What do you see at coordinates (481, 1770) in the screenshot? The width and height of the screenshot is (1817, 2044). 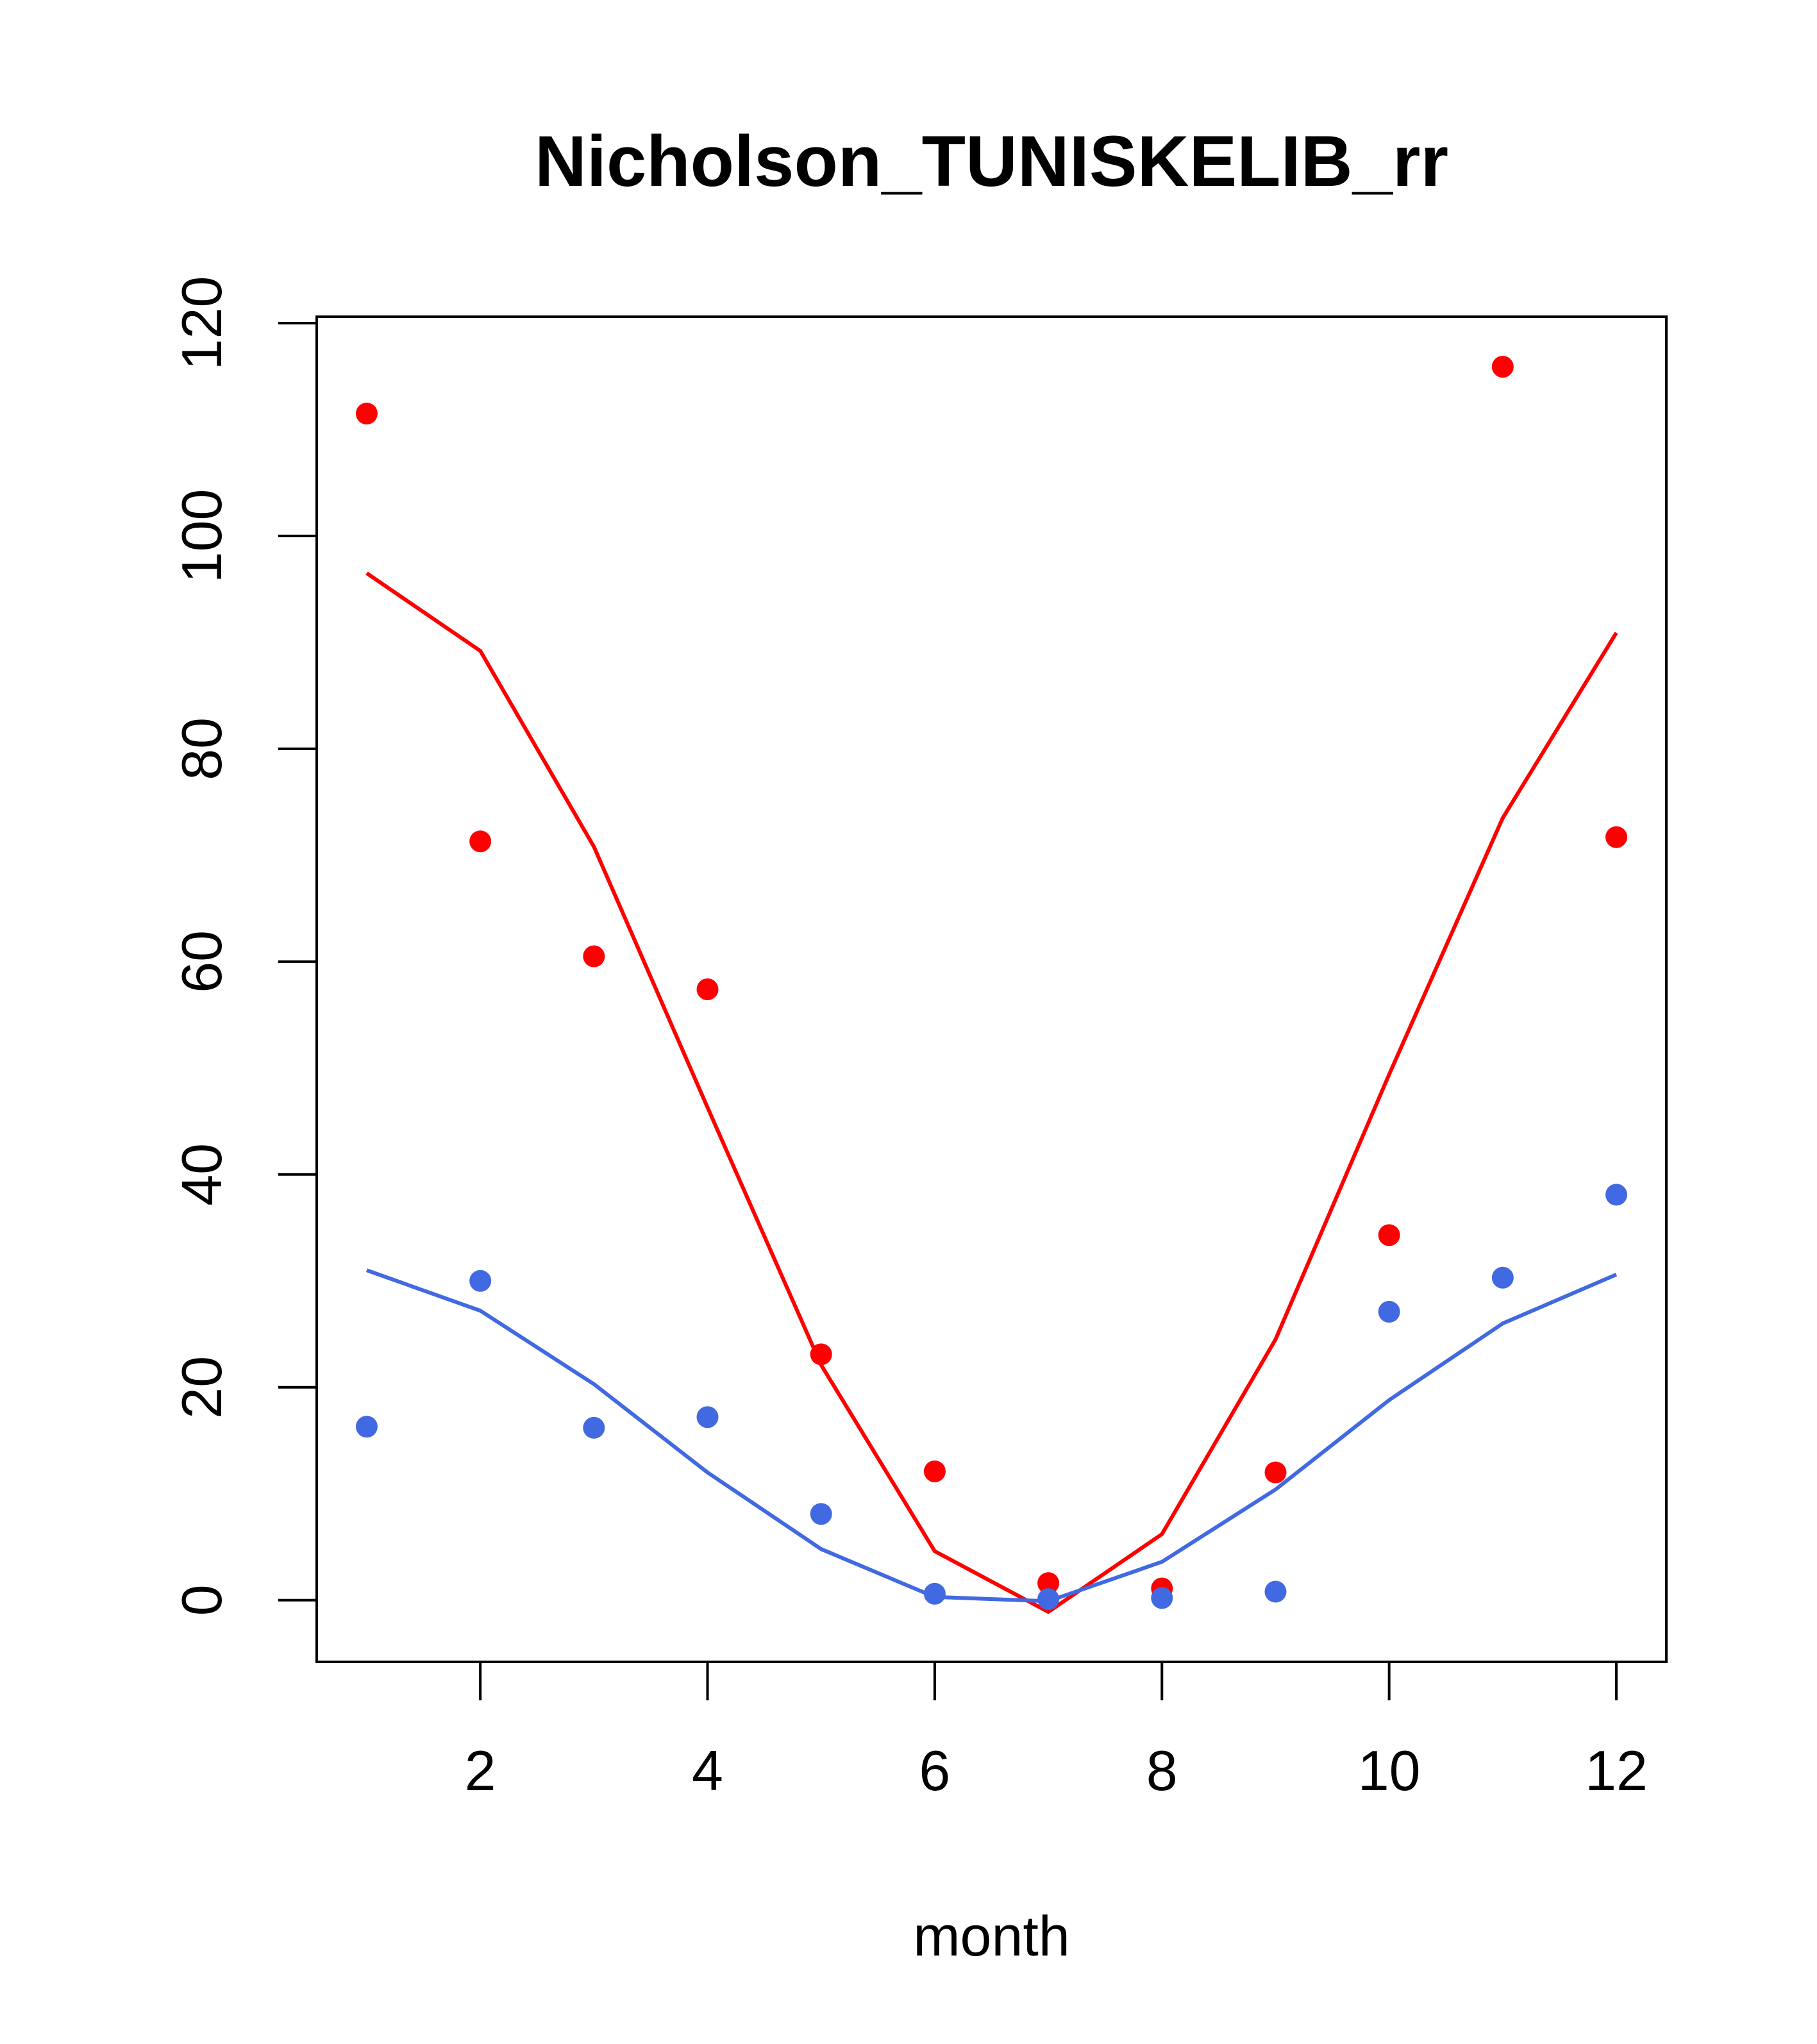 I see `x-tick-label: 2` at bounding box center [481, 1770].